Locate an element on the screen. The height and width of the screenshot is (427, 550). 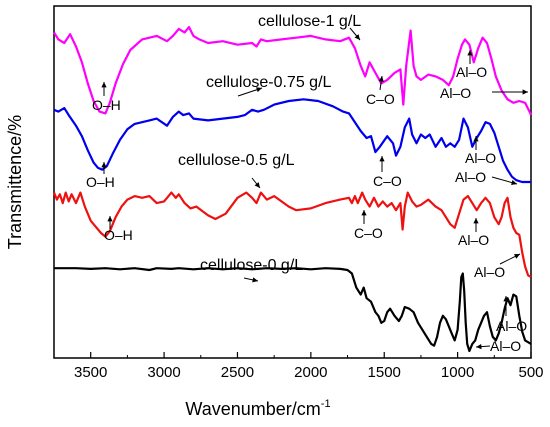
x-tick-label: 1000 is located at coordinates (457, 372).